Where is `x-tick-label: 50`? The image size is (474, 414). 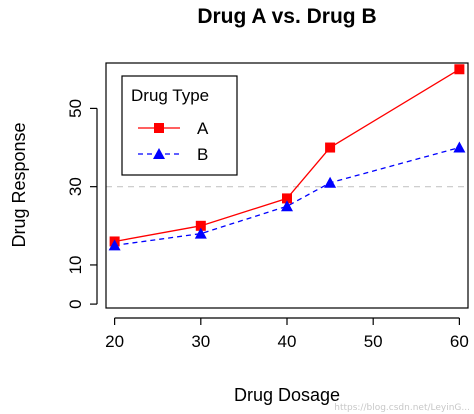 x-tick-label: 50 is located at coordinates (373, 341).